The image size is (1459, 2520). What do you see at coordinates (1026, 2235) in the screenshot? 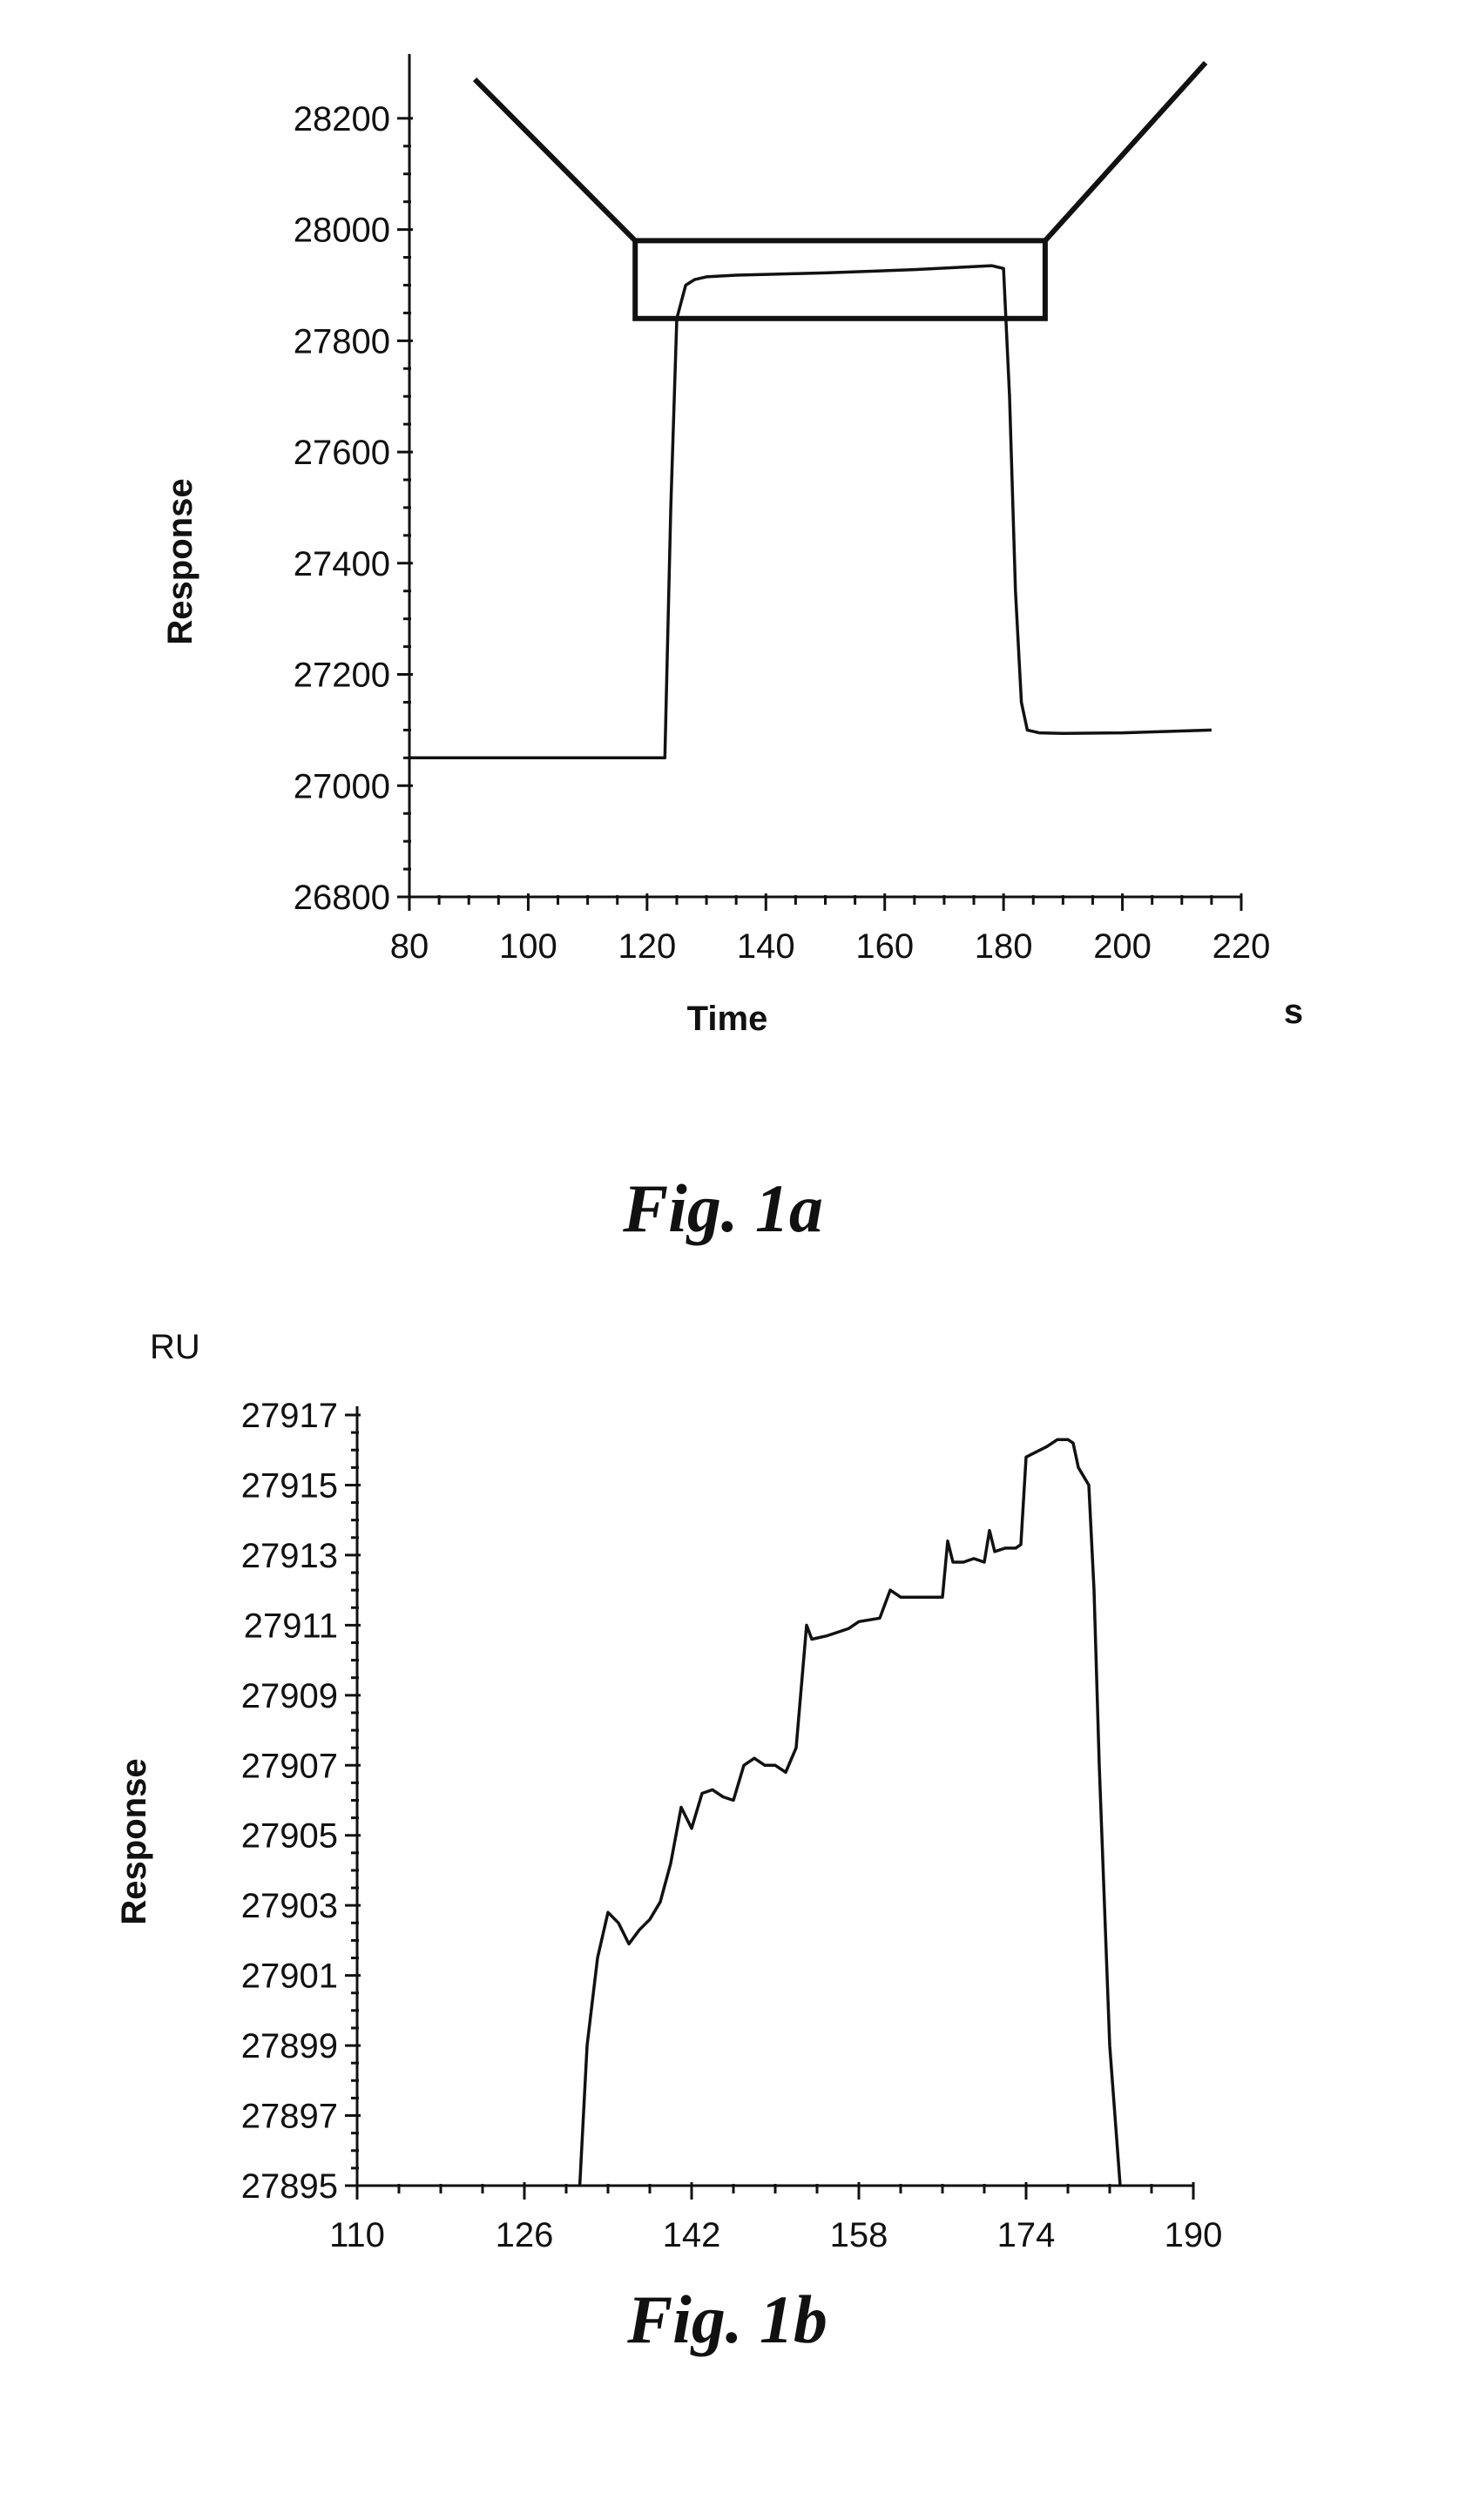
I see `chart-b-x-tick-label: 174` at bounding box center [1026, 2235].